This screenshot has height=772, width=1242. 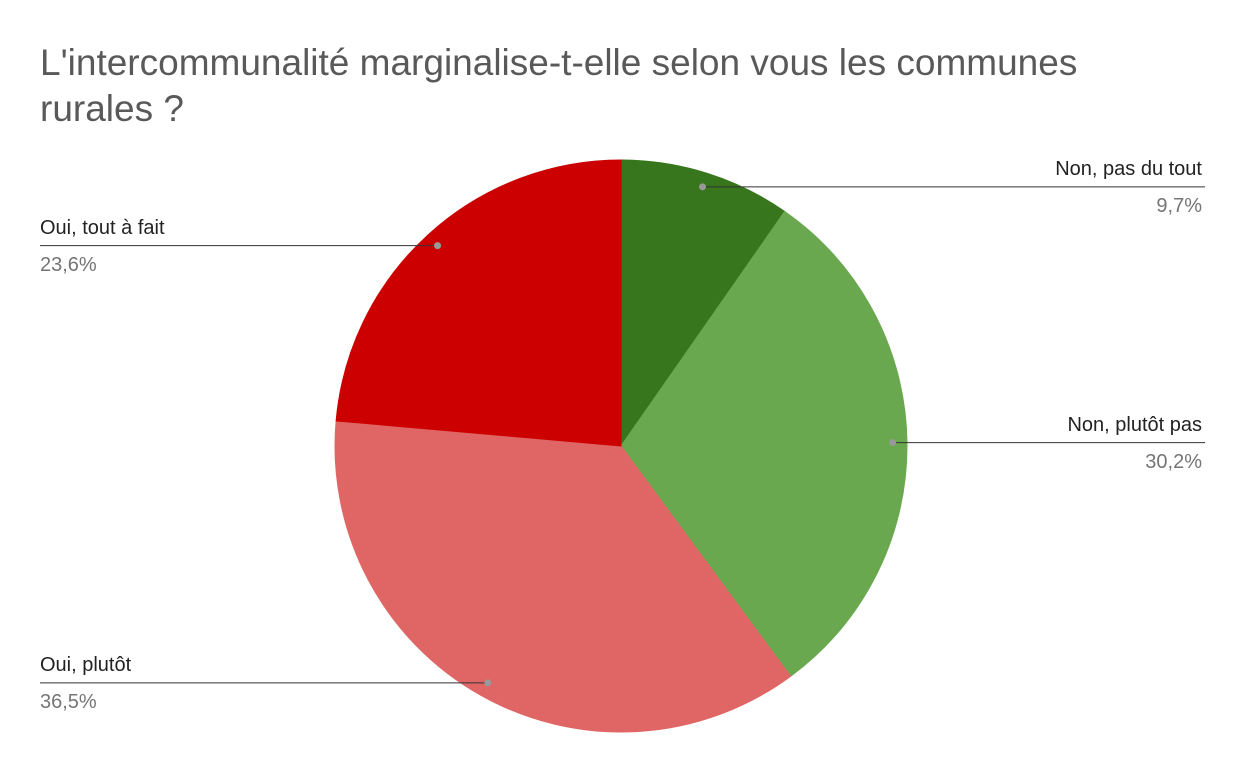 What do you see at coordinates (1134, 425) in the screenshot?
I see `legend-label: Non, plutôt pas` at bounding box center [1134, 425].